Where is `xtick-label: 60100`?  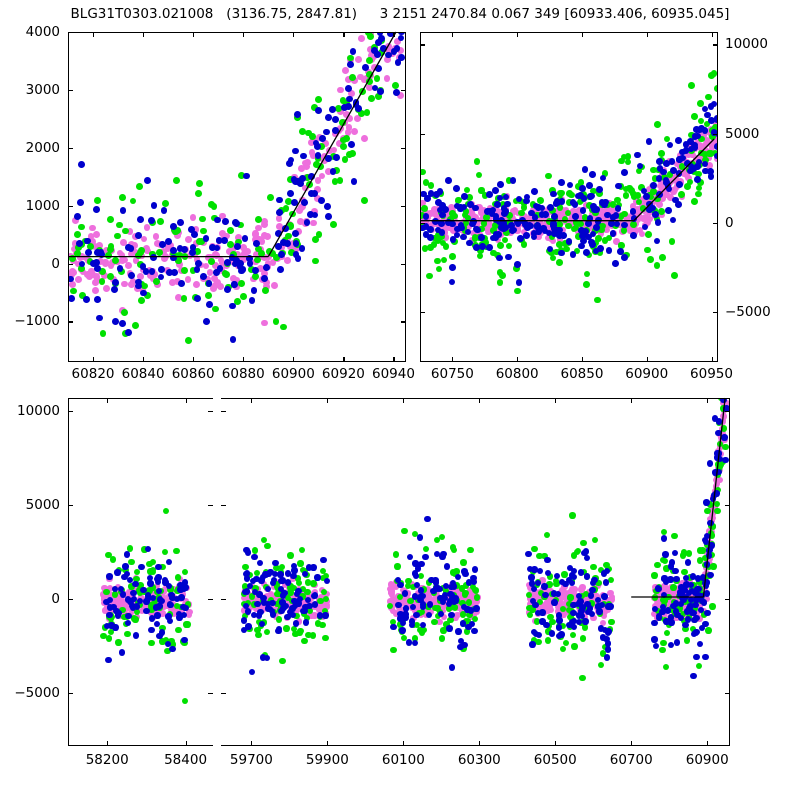 xtick-label: 60100 is located at coordinates (403, 760).